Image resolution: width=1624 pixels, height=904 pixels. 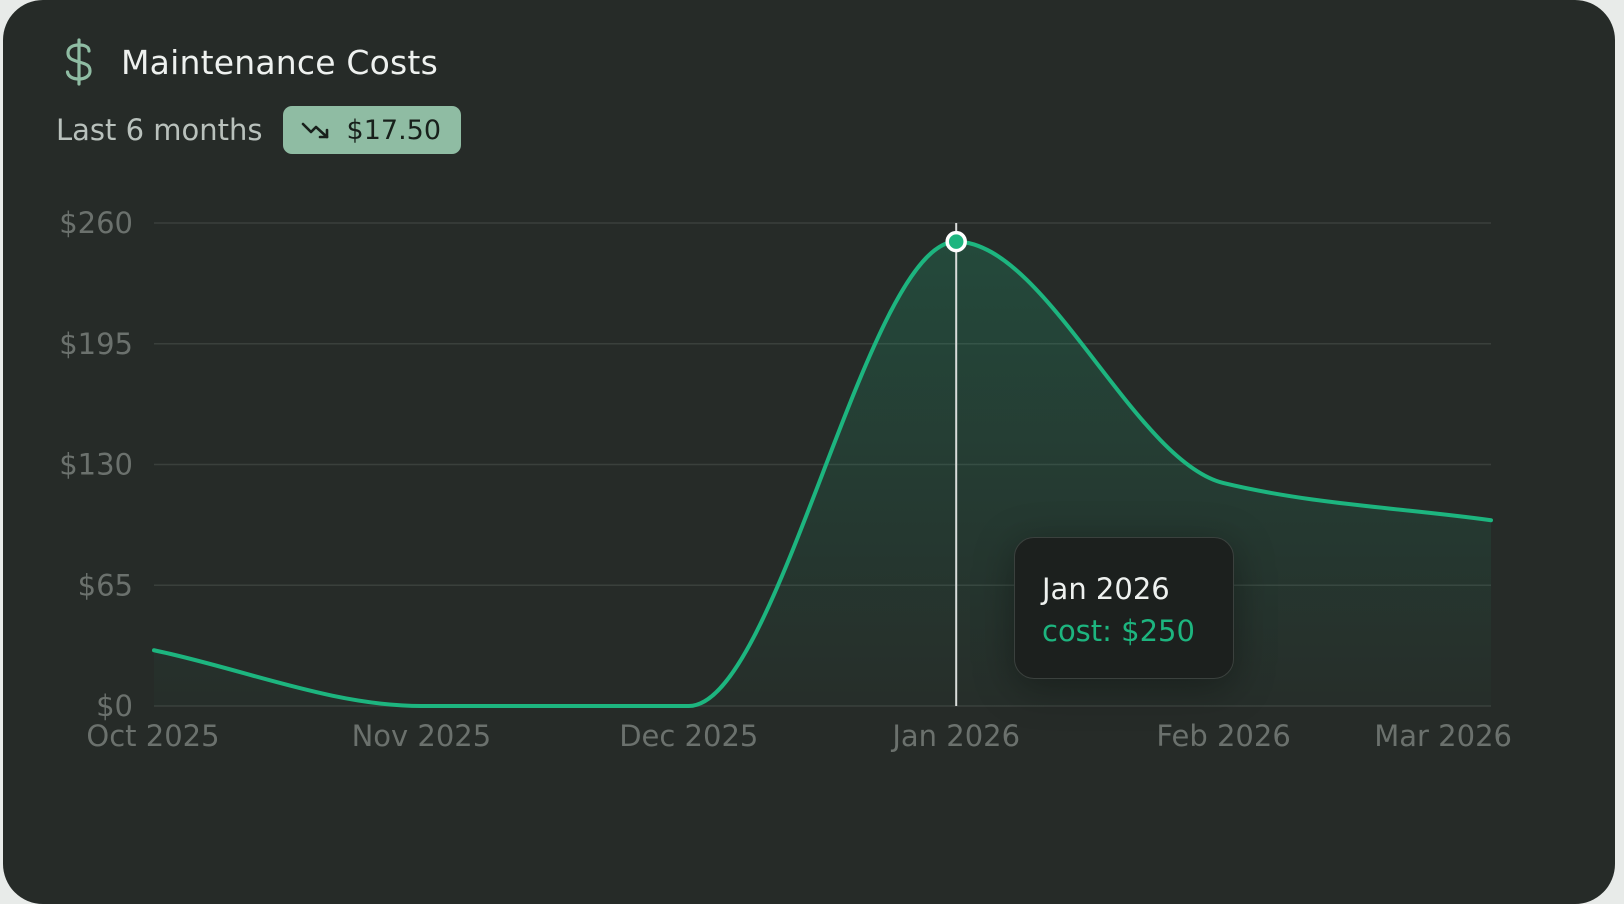 I want to click on change-badge: $17.50, so click(x=372, y=130).